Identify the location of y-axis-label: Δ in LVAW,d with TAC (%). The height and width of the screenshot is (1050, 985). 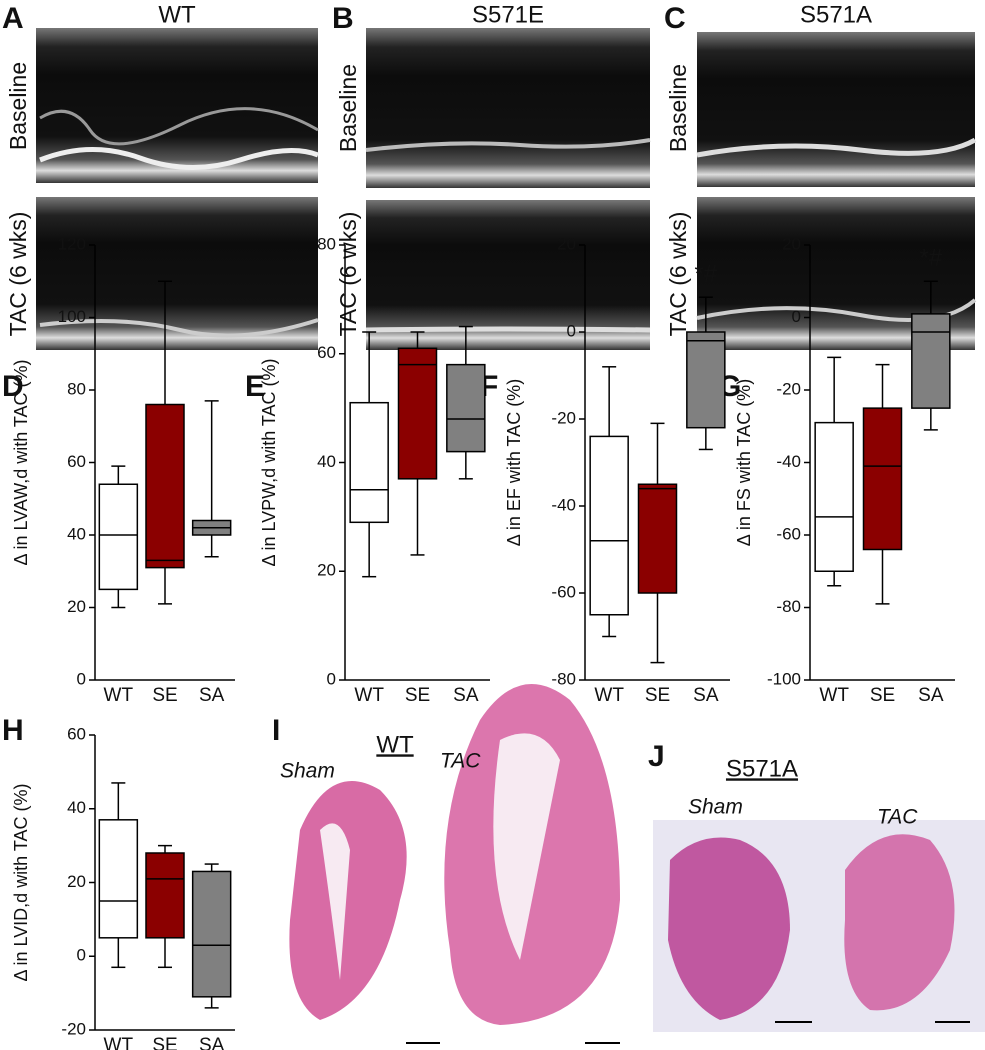
(21, 462).